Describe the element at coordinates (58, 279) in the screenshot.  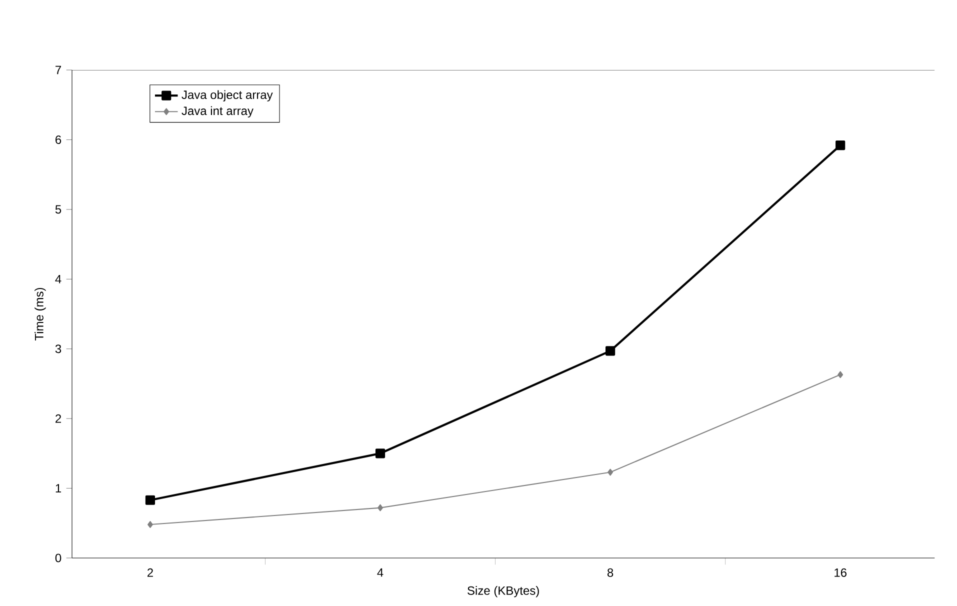
I see `y-tick-label: 4` at that location.